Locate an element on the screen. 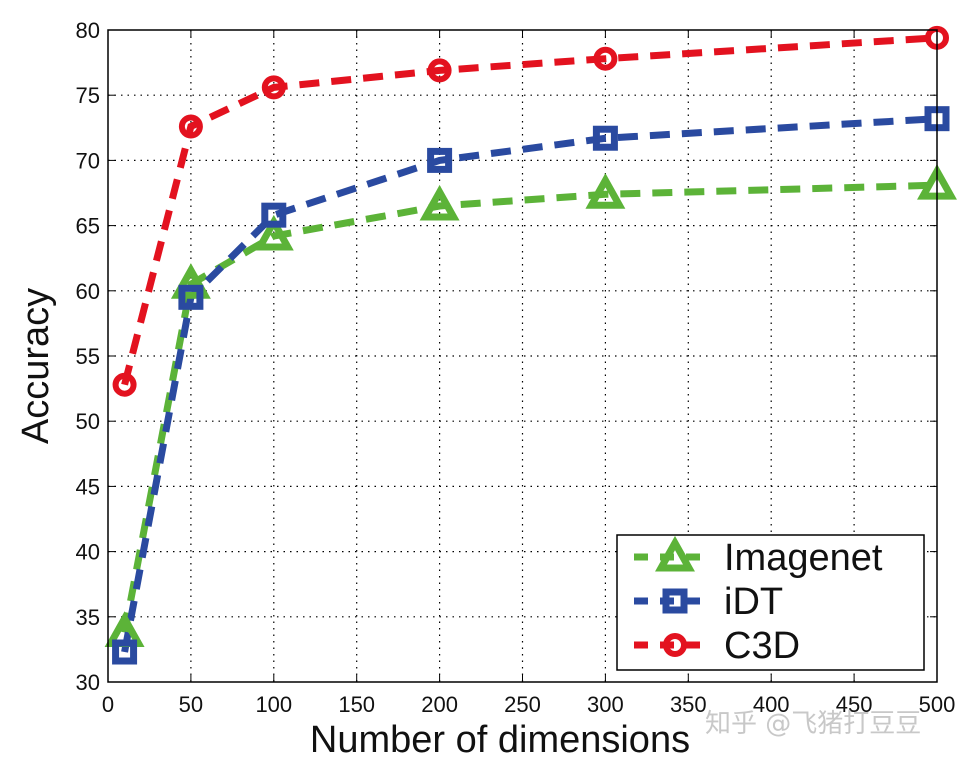  legend-label: C3D is located at coordinates (762, 646).